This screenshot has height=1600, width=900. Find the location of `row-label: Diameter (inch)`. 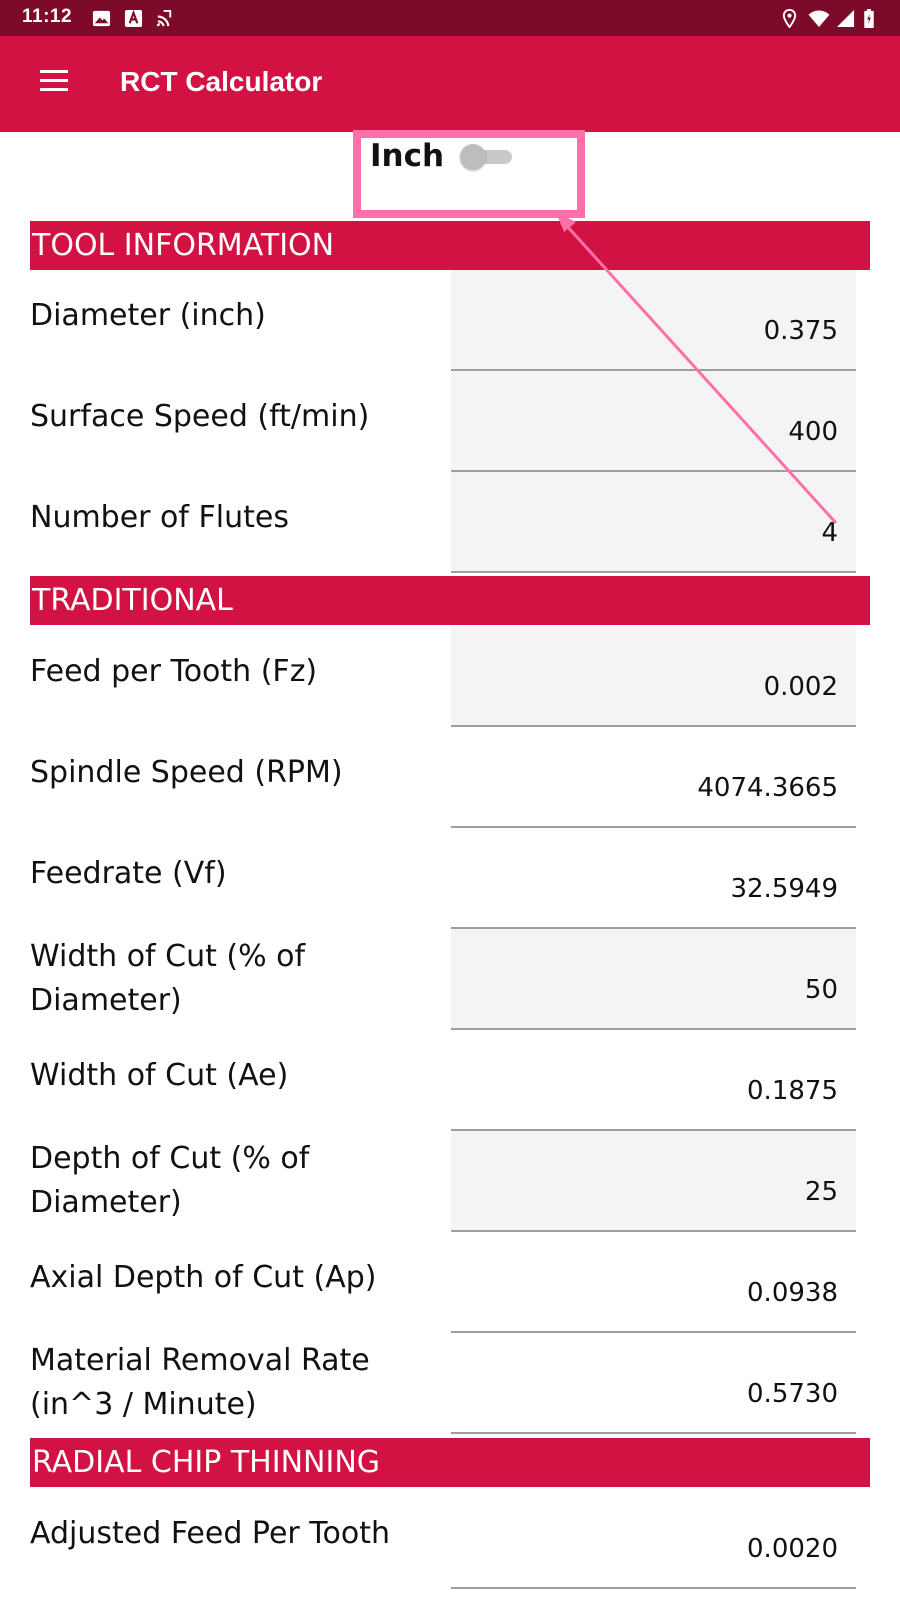

row-label: Diameter (inch) is located at coordinates (148, 315).